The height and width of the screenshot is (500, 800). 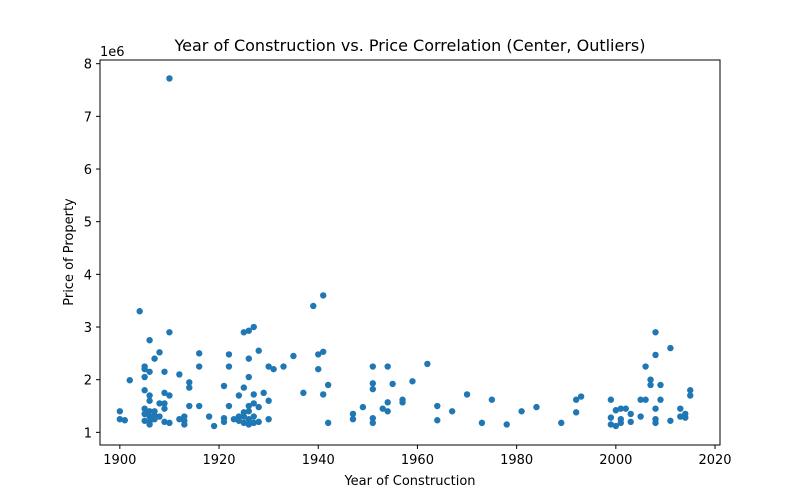 What do you see at coordinates (615, 460) in the screenshot?
I see `x-tick-label: 2000` at bounding box center [615, 460].